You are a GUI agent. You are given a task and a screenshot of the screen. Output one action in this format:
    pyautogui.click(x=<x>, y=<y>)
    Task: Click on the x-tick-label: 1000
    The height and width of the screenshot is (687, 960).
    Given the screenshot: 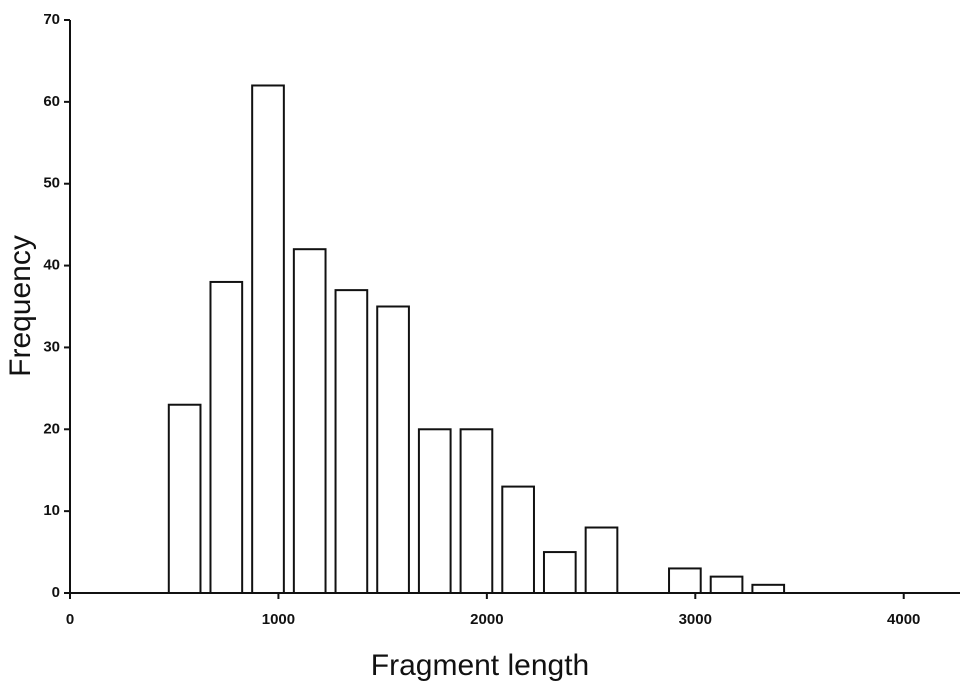 What is the action you would take?
    pyautogui.click(x=278, y=619)
    